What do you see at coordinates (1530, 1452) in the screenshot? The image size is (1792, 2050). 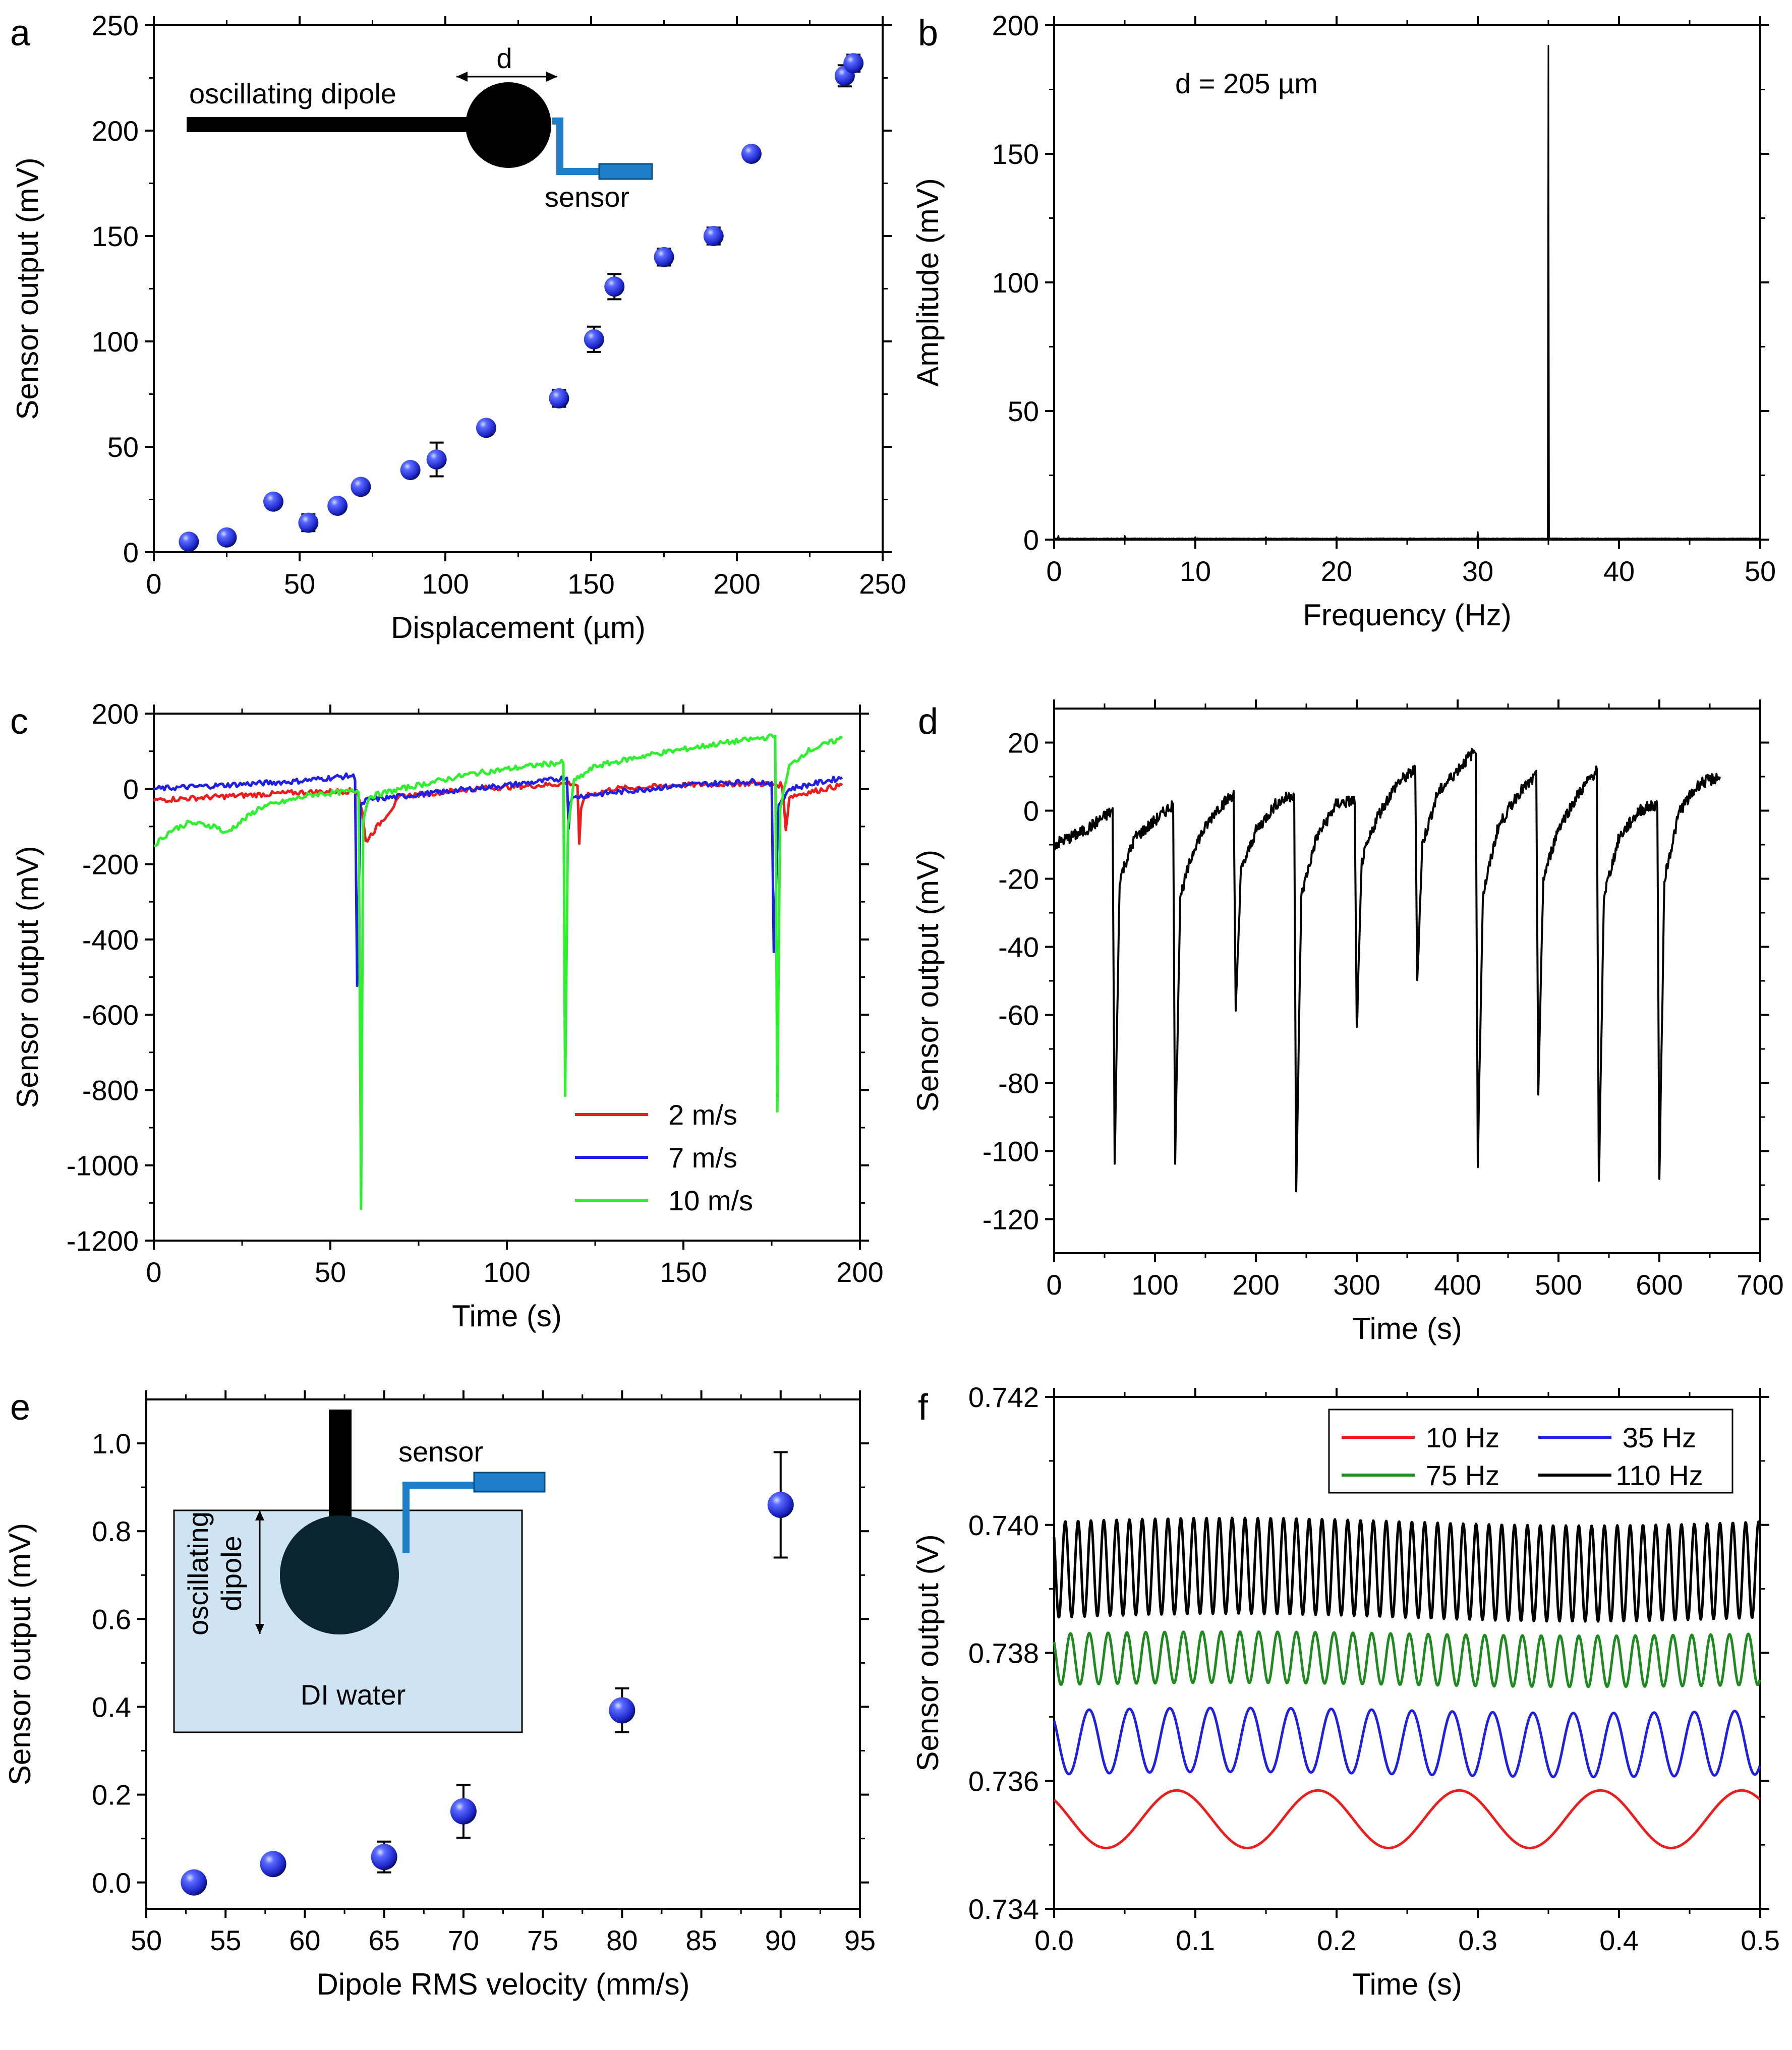 I see `legend-box` at bounding box center [1530, 1452].